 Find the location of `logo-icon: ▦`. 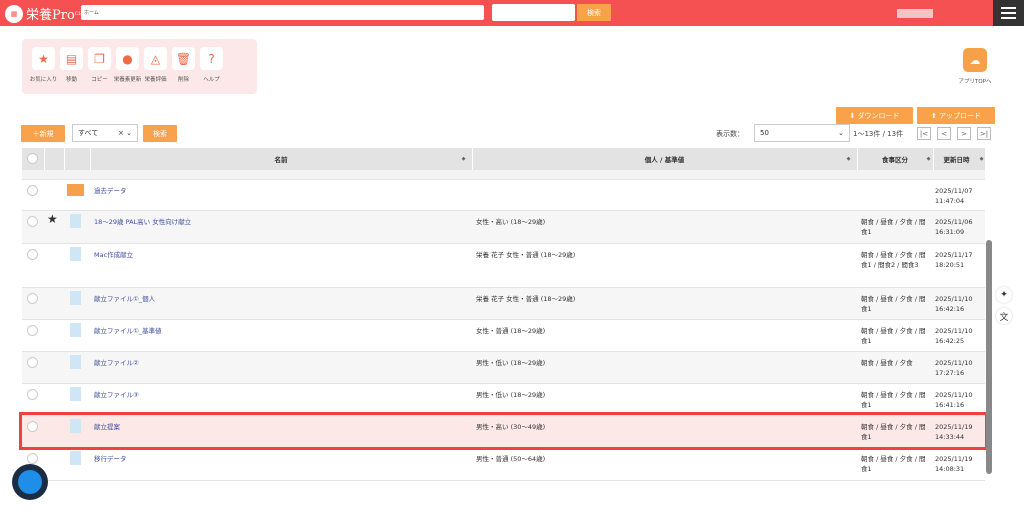

logo-icon: ▦ is located at coordinates (14, 13).